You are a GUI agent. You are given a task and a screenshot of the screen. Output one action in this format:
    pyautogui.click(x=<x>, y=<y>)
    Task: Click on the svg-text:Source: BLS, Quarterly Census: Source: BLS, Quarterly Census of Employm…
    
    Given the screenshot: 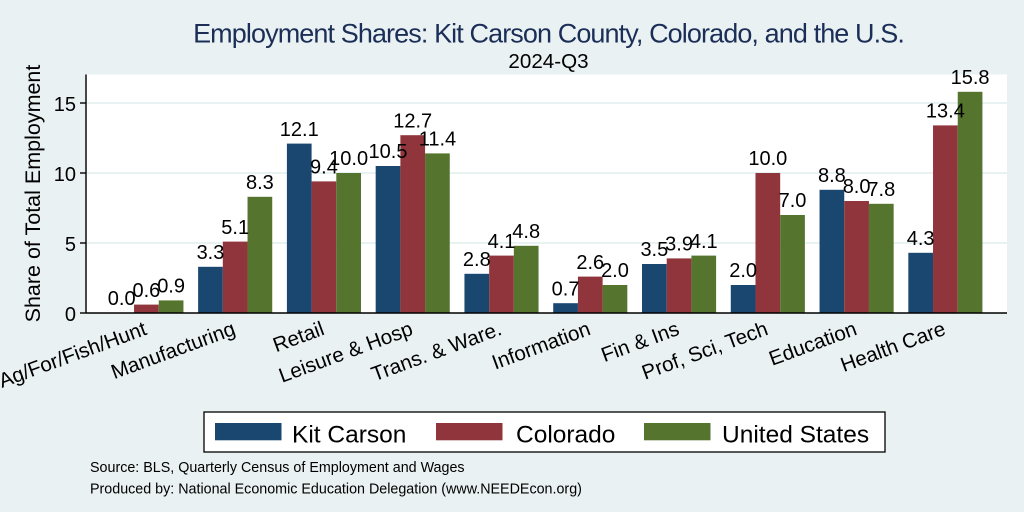 What is the action you would take?
    pyautogui.click(x=277, y=468)
    